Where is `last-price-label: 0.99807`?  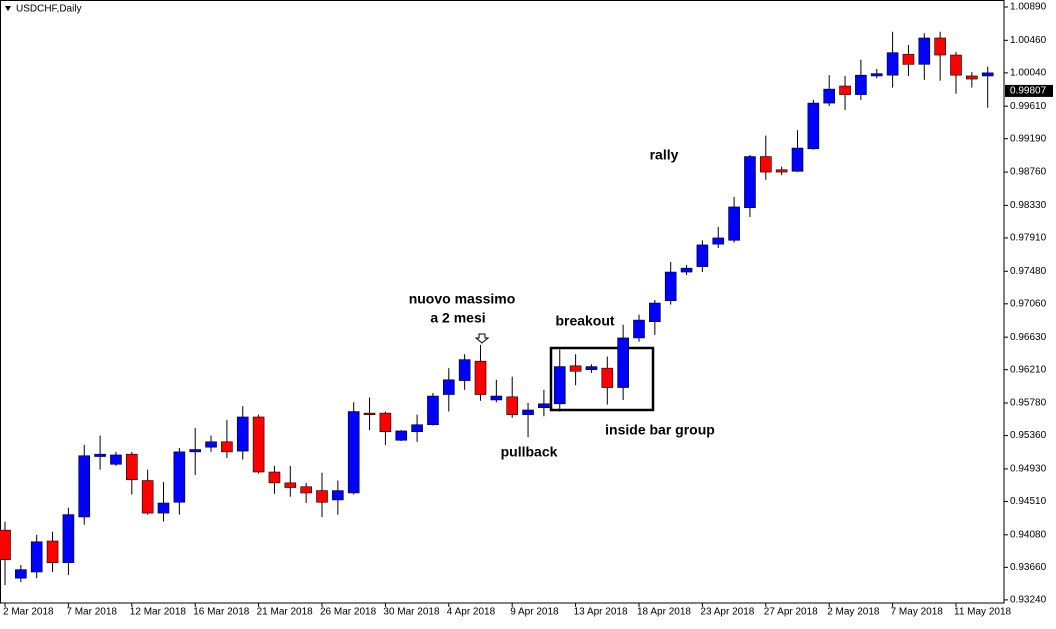
last-price-label: 0.99807 is located at coordinates (1028, 91).